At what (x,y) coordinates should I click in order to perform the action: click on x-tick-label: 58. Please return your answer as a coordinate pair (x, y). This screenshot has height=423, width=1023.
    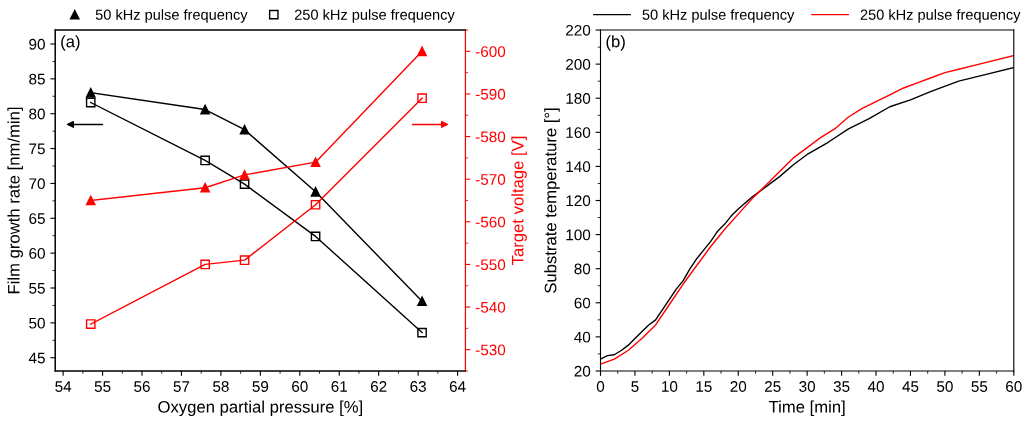
    Looking at the image, I should click on (221, 386).